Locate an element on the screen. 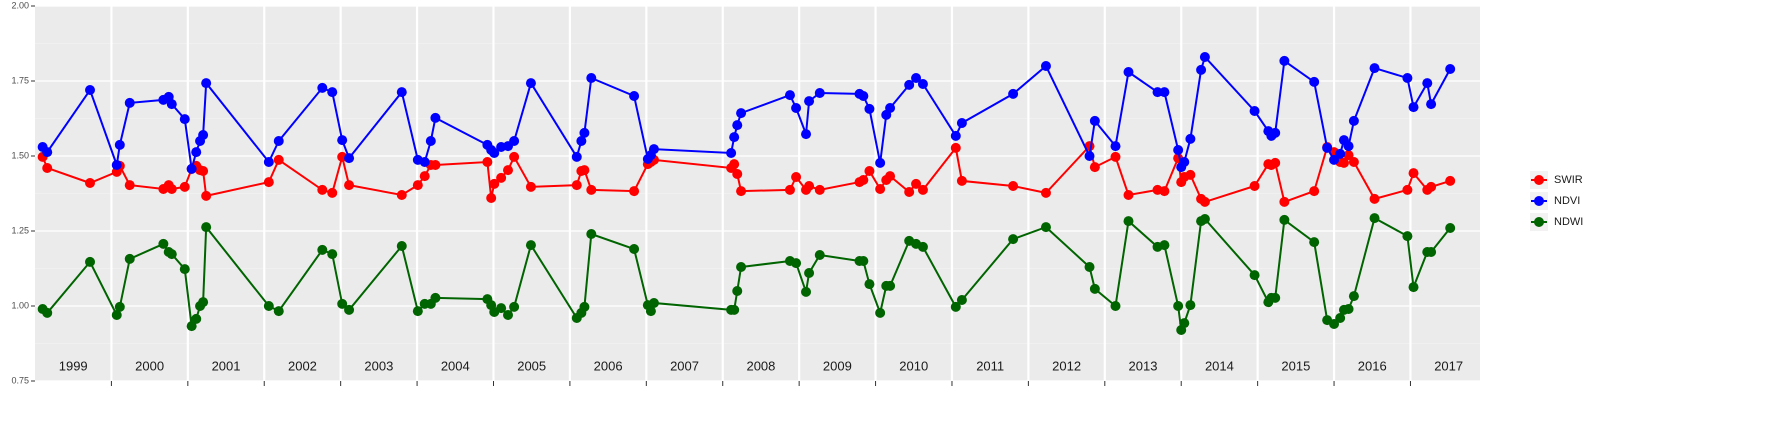 The width and height of the screenshot is (1773, 442). year-label: 2016 is located at coordinates (1372, 365).